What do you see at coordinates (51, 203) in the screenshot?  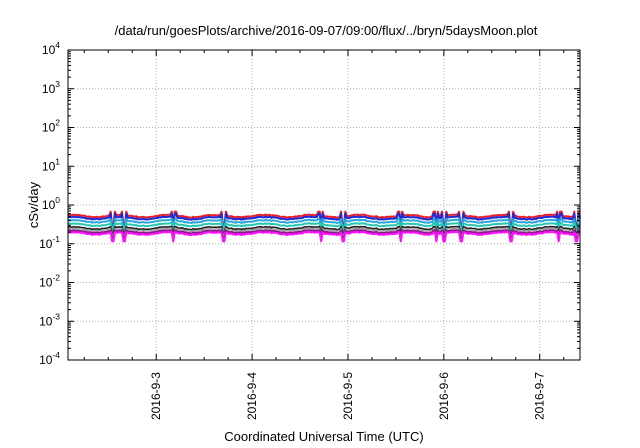 I see `y-tick-label: 10⁰` at bounding box center [51, 203].